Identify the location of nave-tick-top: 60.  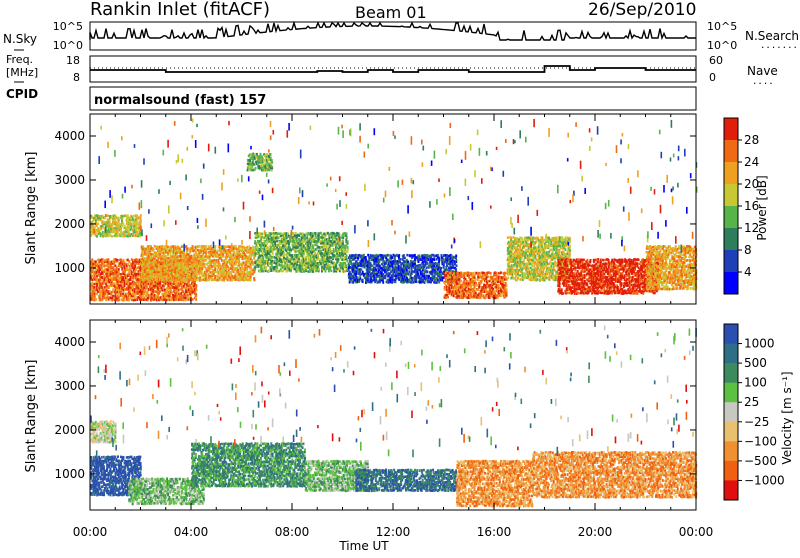
(716, 60).